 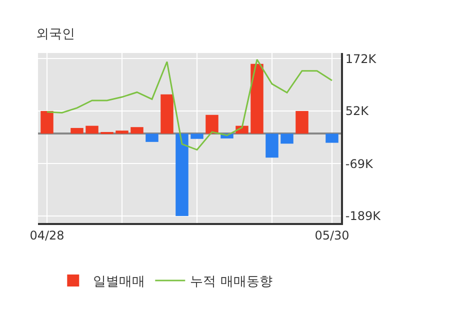 What do you see at coordinates (231, 282) in the screenshot?
I see `legend-label: 누적 매매동향` at bounding box center [231, 282].